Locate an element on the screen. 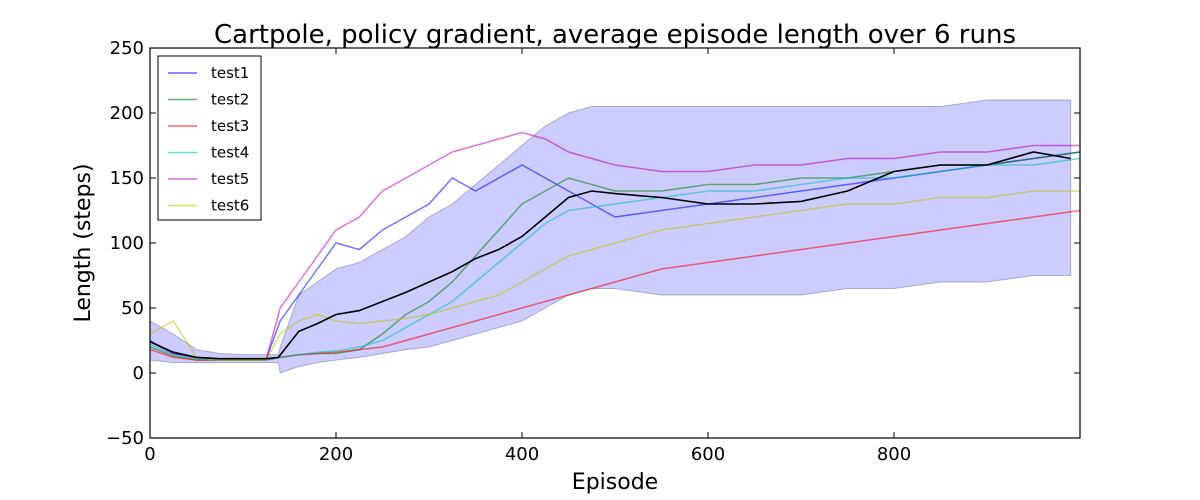 The width and height of the screenshot is (1200, 500). legend: test1 test2 test3 test4 test5 test6 is located at coordinates (209, 138).